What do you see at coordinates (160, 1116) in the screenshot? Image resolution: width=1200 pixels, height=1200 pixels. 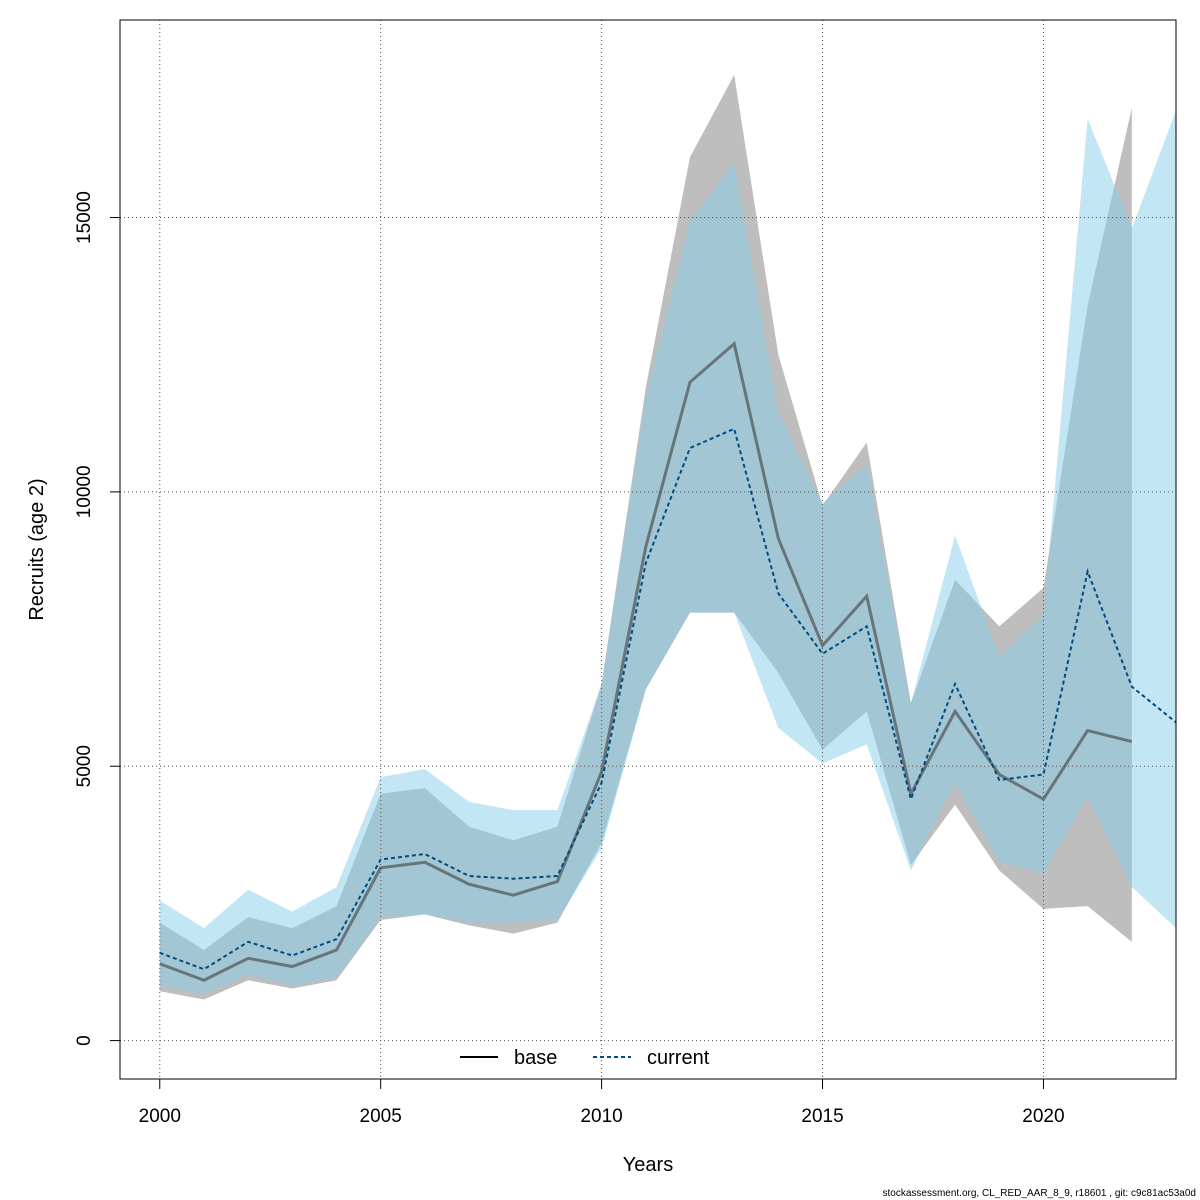 I see `x-tick-label-2000: 2000` at bounding box center [160, 1116].